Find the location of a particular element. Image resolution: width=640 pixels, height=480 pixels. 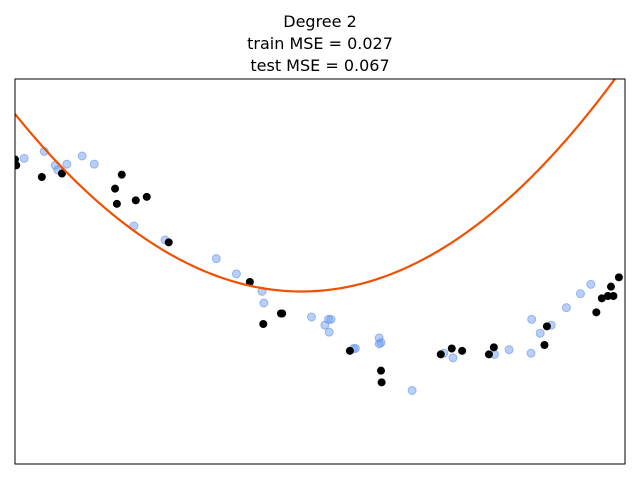

chart-subtitle-train-mse: train MSE = 0.027 is located at coordinates (320, 43).